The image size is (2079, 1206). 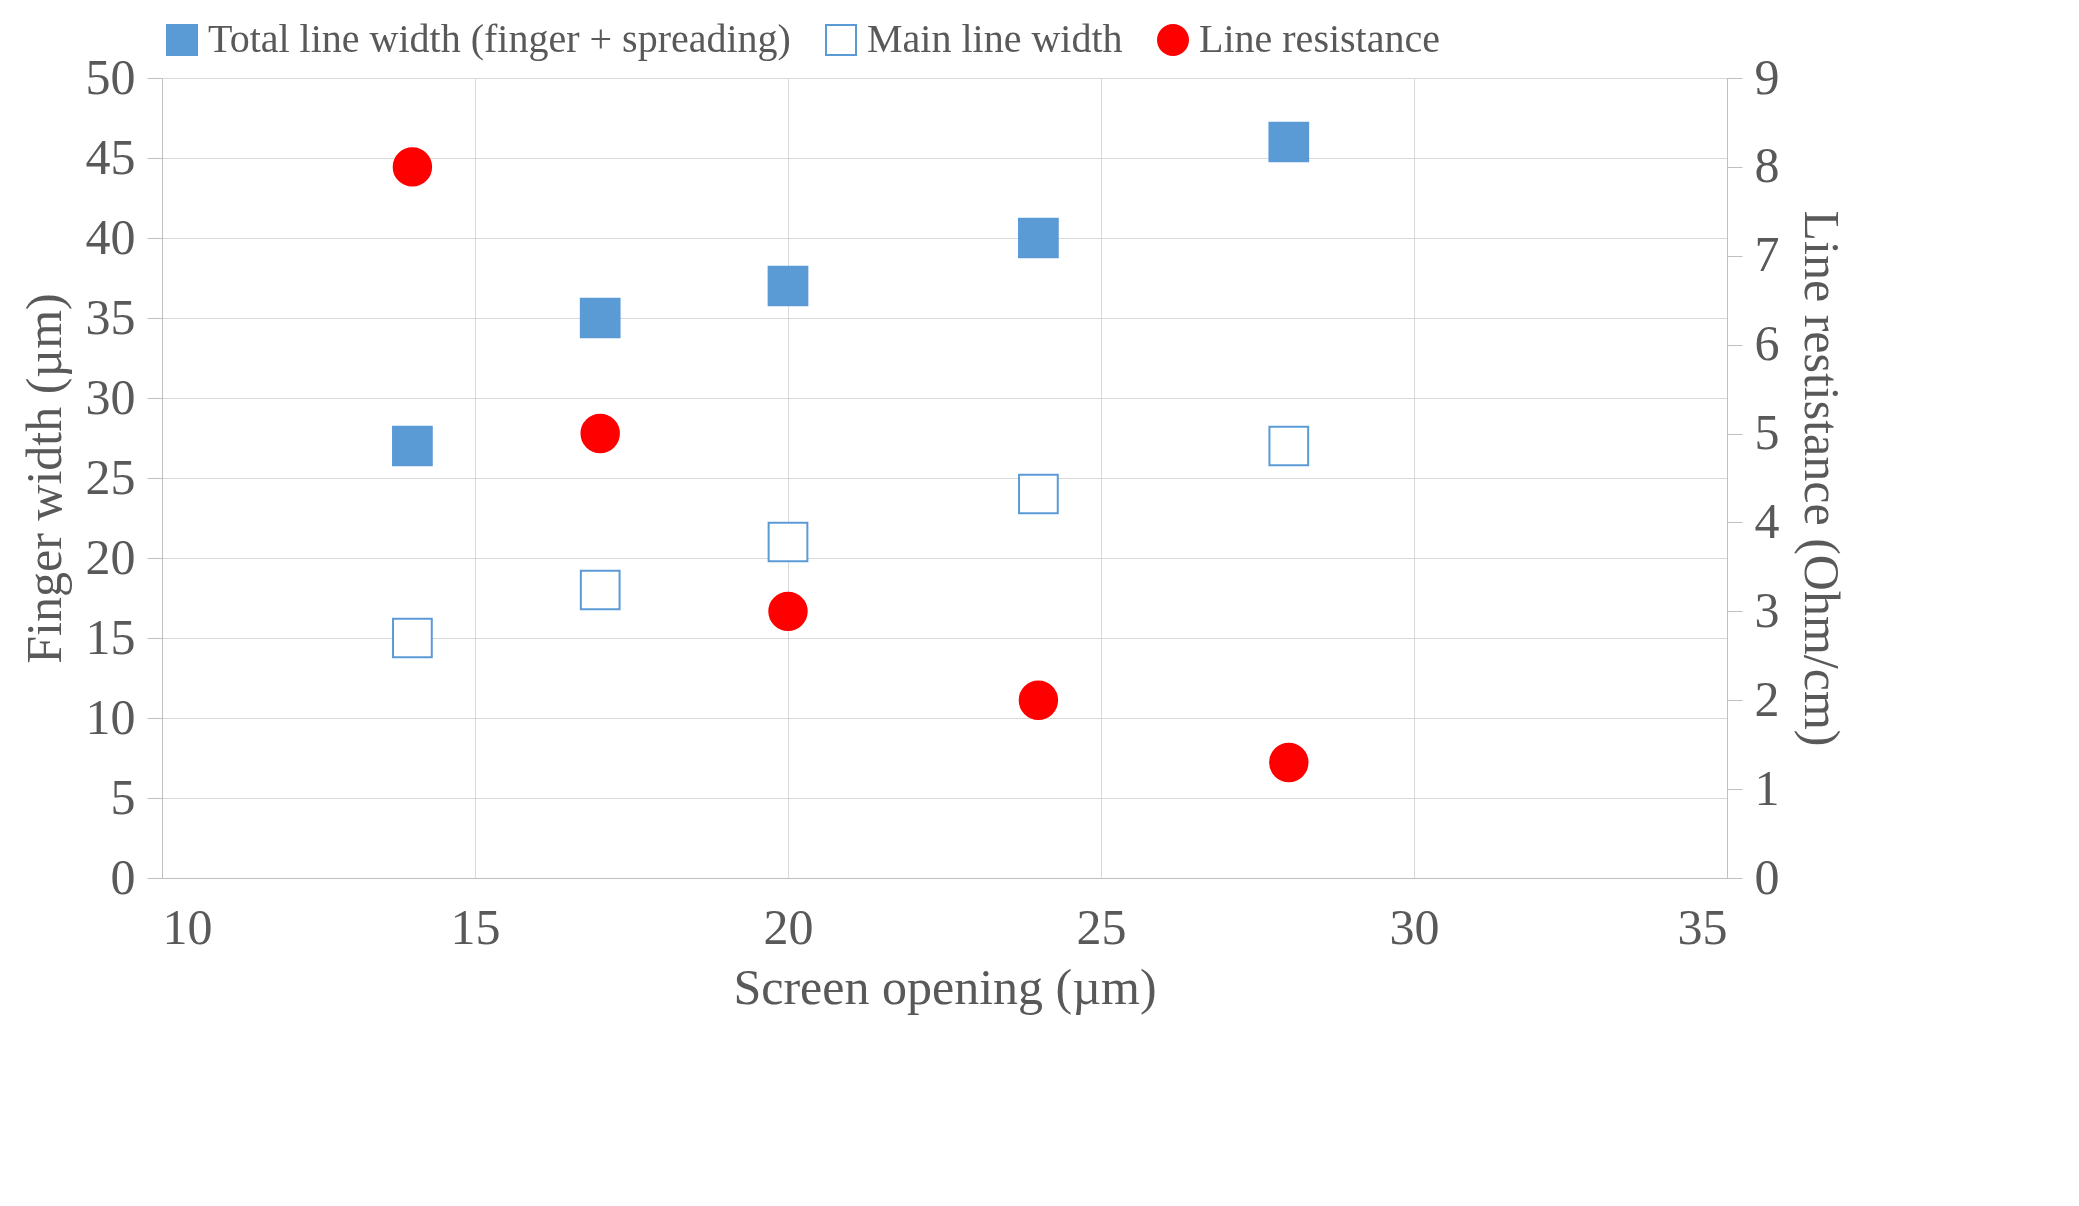 I want to click on y-tick-label: 50, so click(x=110, y=76).